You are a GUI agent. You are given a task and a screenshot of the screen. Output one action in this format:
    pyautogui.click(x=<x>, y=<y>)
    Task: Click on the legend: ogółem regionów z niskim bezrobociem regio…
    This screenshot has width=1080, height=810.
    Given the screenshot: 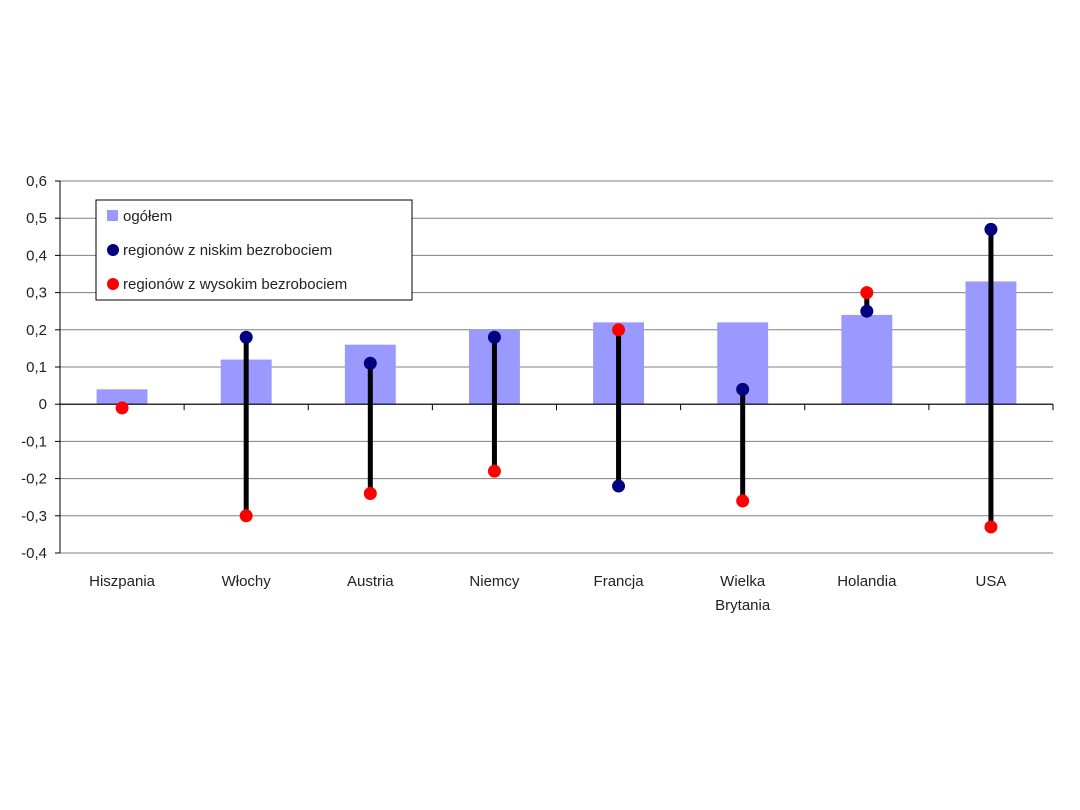 What is the action you would take?
    pyautogui.click(x=254, y=250)
    